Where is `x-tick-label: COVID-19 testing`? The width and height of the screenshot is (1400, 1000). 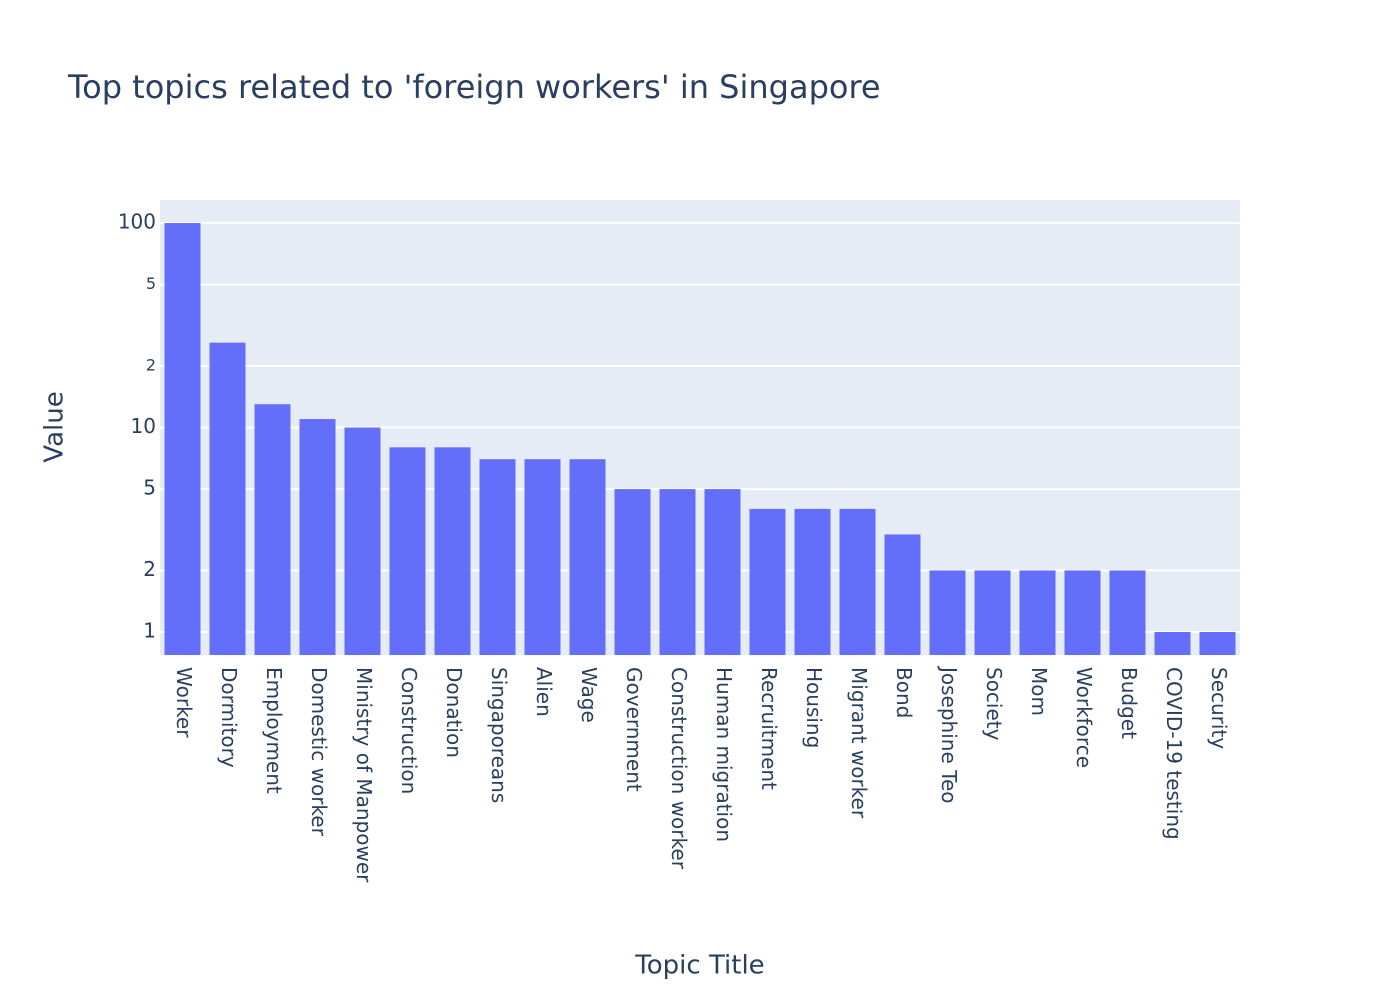
x-tick-label: COVID-19 testing is located at coordinates (1174, 753).